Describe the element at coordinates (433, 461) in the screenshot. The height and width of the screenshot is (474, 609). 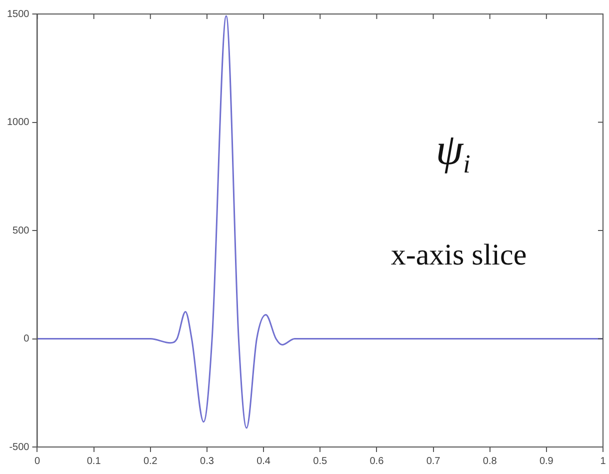
I see `x-tick-label: 0.7` at that location.